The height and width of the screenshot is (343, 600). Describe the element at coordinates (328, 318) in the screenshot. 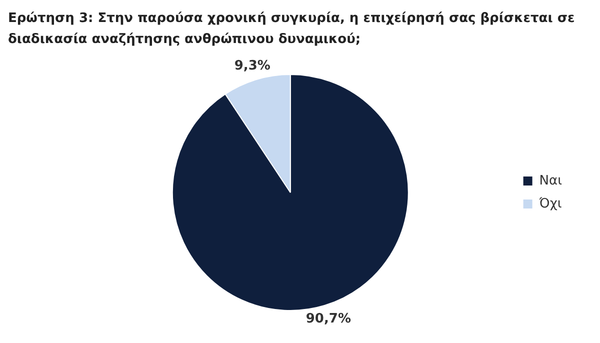

I see `data-label: 90,7%` at that location.